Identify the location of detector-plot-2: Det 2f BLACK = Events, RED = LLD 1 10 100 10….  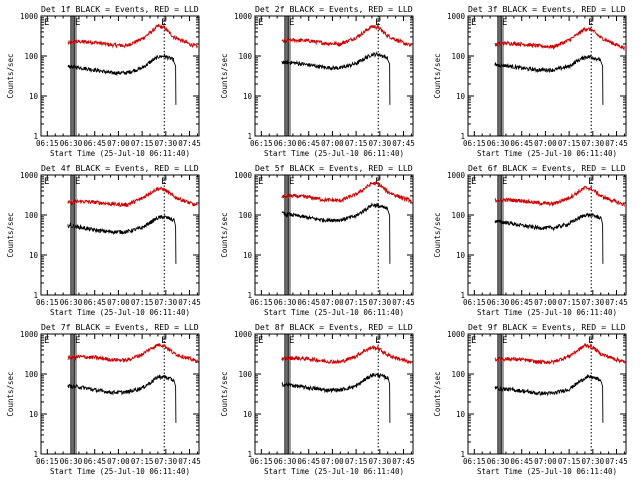
(317, 81).